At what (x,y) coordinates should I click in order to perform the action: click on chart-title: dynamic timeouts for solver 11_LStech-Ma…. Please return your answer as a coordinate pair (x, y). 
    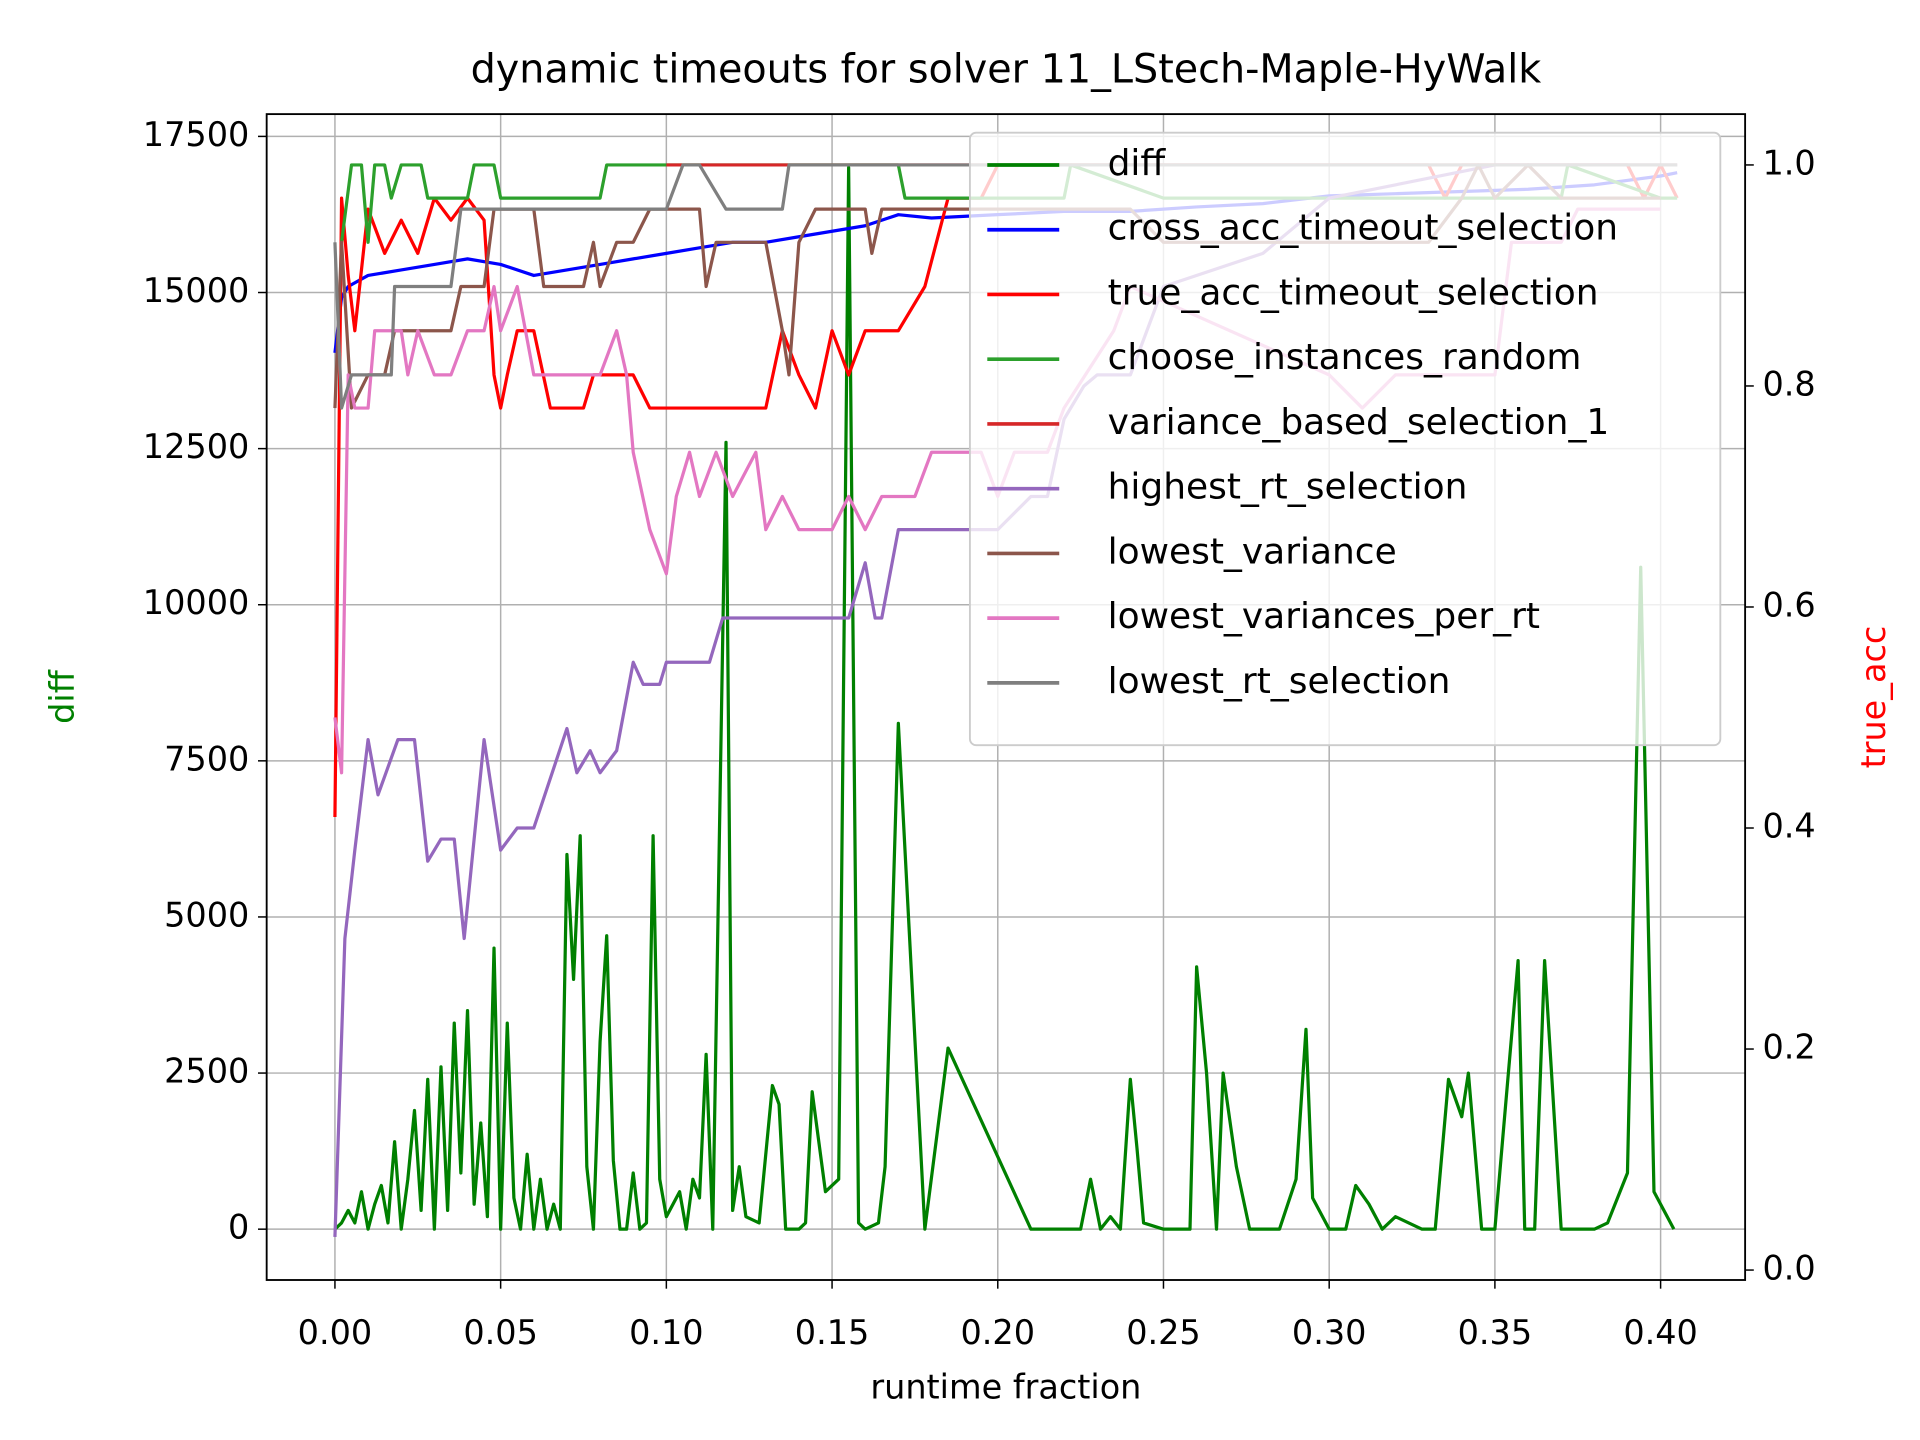
    Looking at the image, I should click on (1006, 69).